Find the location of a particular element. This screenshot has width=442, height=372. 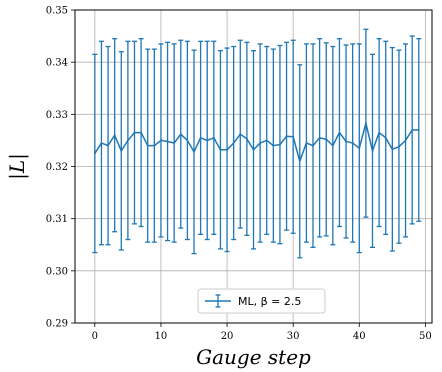

x-tick-label: 40 is located at coordinates (359, 336).